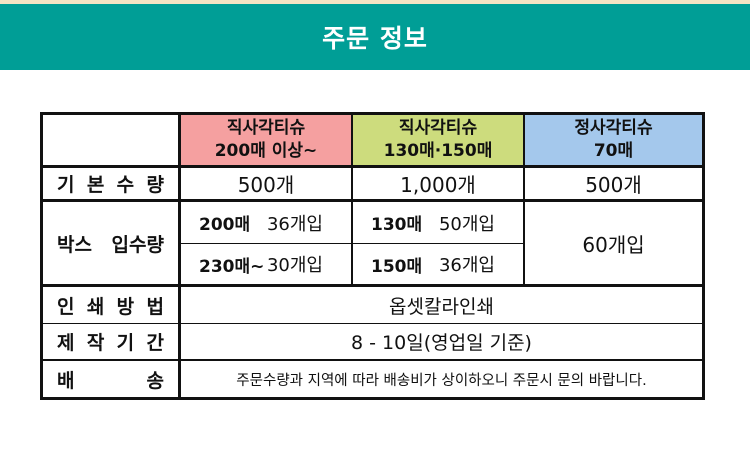 Image resolution: width=750 pixels, height=458 pixels. I want to click on column-header-line2: 70매, so click(613, 151).